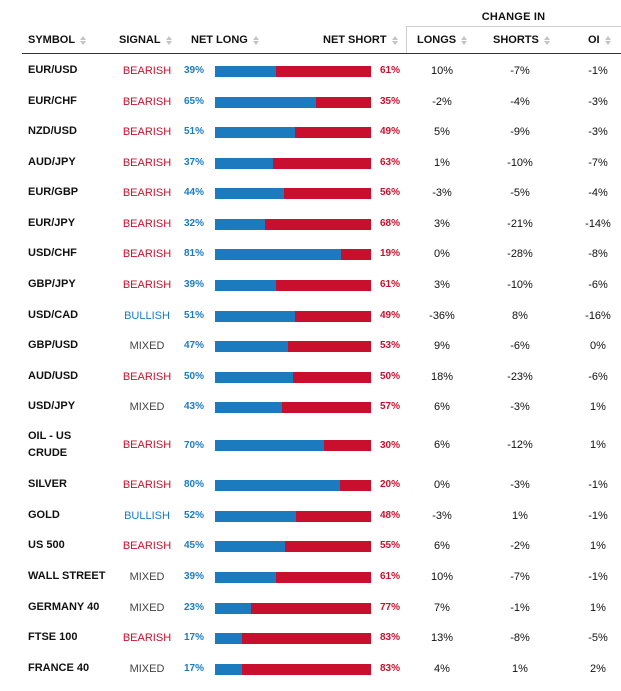  I want to click on table-row: AUD/USD BEARISH 50% 50% 18% -23% -6%, so click(310, 376).